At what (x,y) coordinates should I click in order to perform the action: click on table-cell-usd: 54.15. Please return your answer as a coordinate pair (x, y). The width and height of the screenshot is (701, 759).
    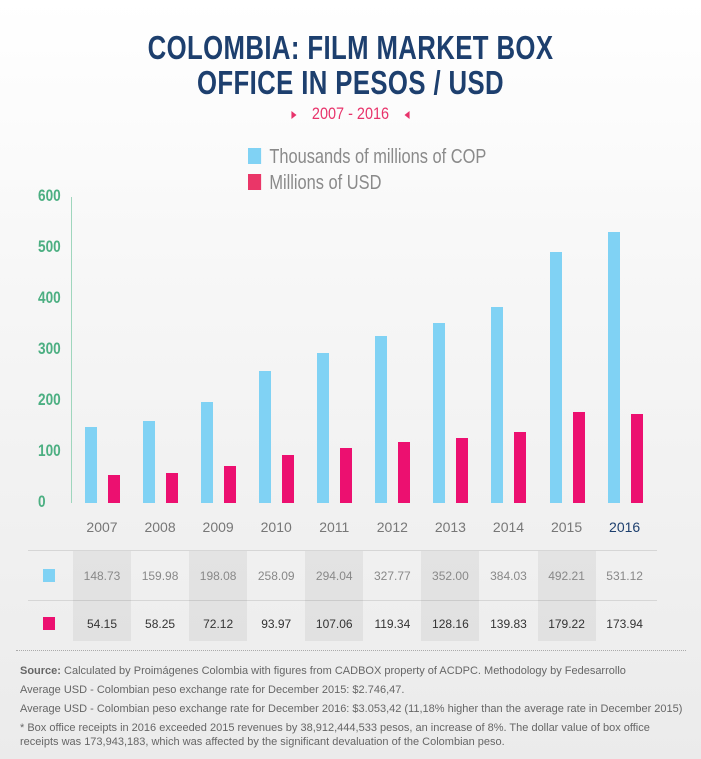
    Looking at the image, I should click on (102, 624).